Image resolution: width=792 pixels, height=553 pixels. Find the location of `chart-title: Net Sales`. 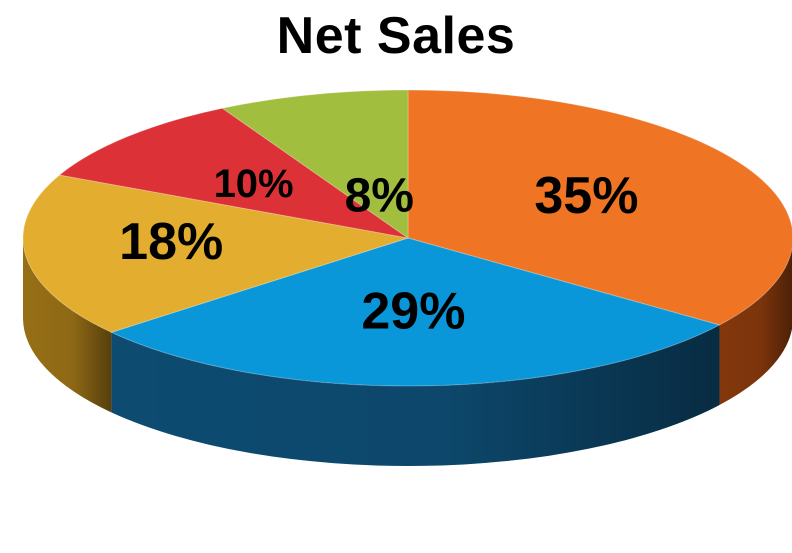

chart-title: Net Sales is located at coordinates (396, 36).